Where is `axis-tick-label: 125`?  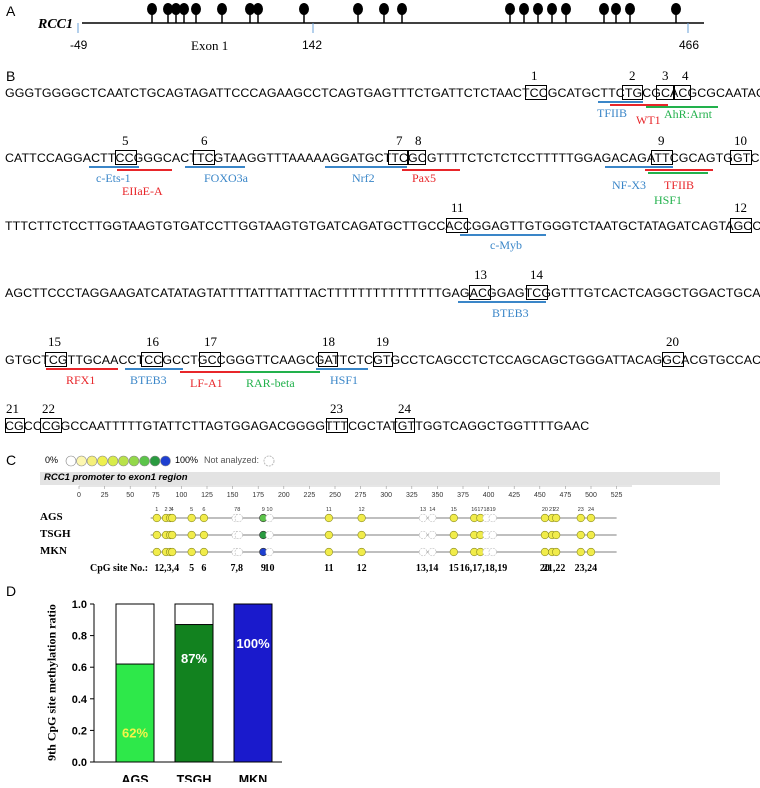 axis-tick-label: 125 is located at coordinates (207, 495).